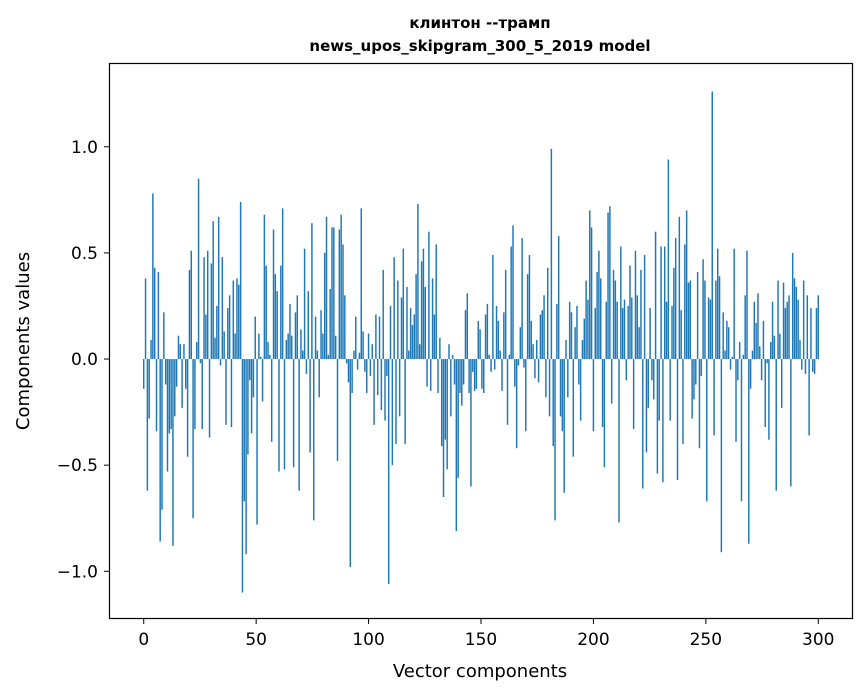 The height and width of the screenshot is (696, 867). Describe the element at coordinates (593, 640) in the screenshot. I see `x-tick-label: 200` at that location.